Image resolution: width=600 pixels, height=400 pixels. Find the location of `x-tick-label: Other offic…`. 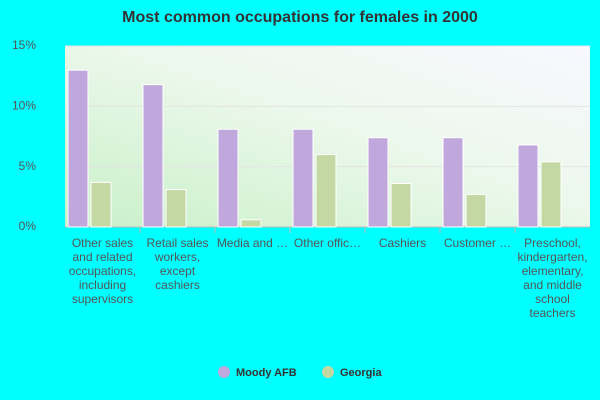

x-tick-label: Other offic… is located at coordinates (327, 243).